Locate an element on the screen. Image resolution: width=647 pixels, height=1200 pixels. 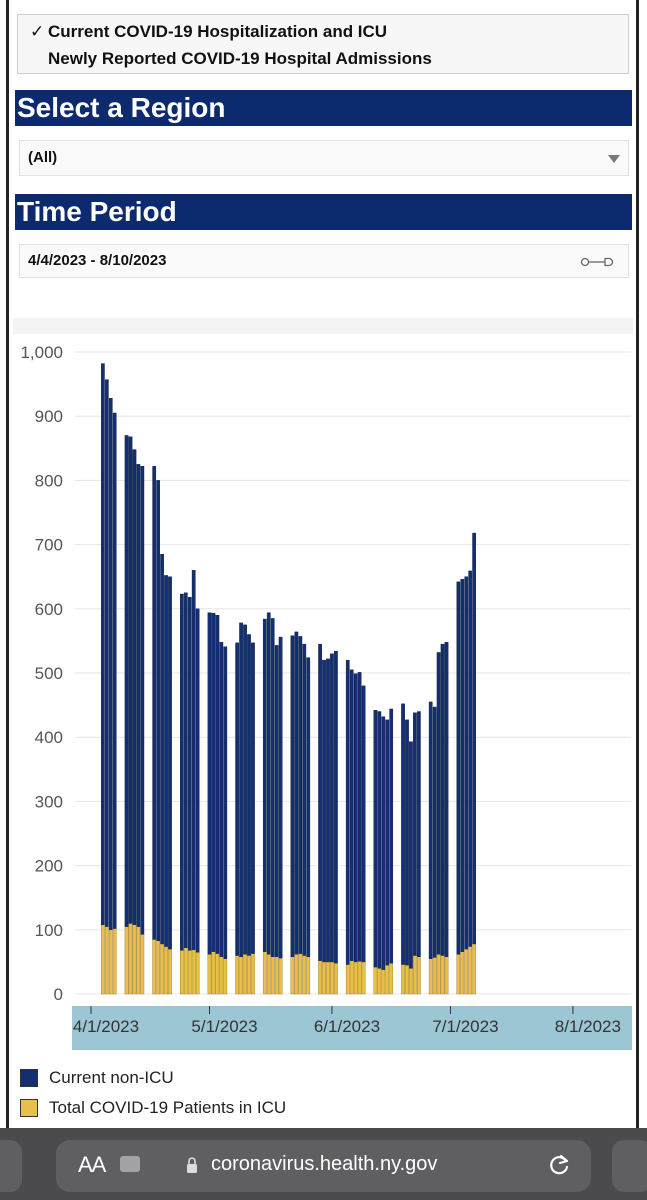
legend-label: Current non-ICU is located at coordinates (111, 1077).